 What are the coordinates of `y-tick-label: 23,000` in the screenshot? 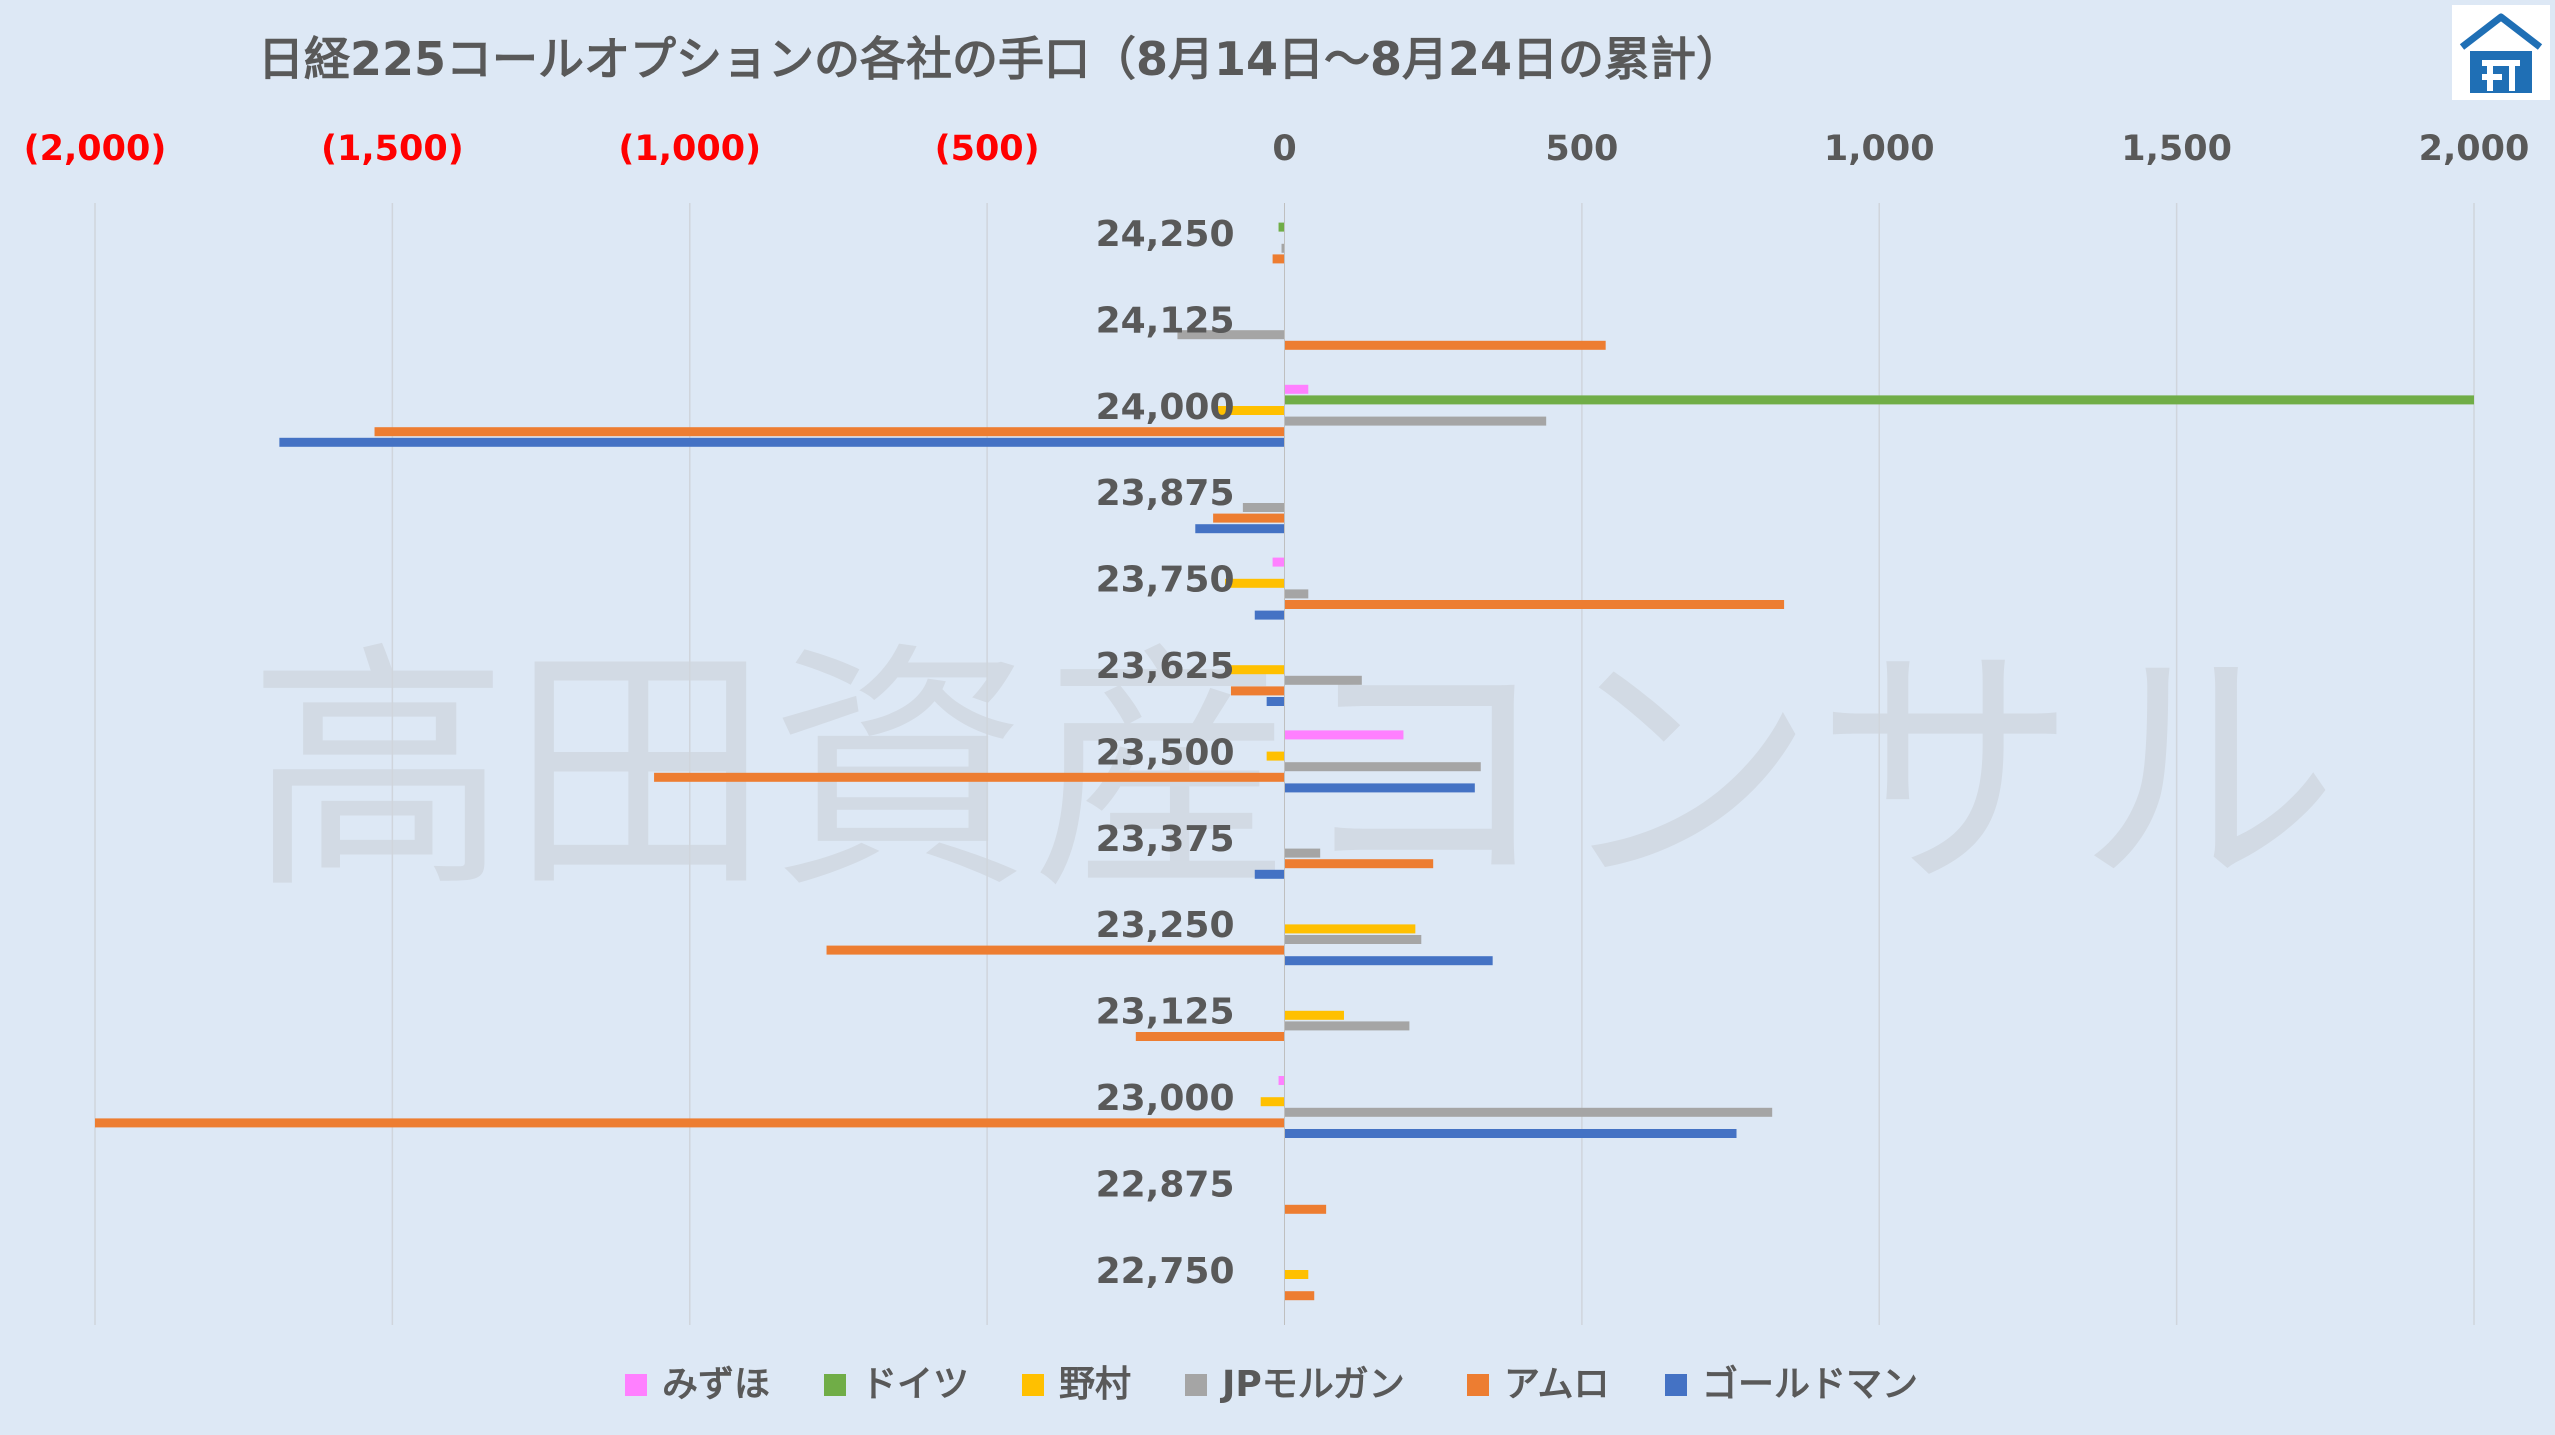 It's located at (1165, 1098).